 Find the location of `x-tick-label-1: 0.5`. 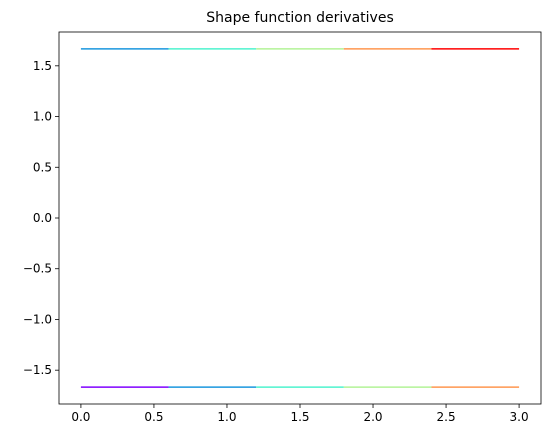

x-tick-label-1: 0.5 is located at coordinates (153, 417).